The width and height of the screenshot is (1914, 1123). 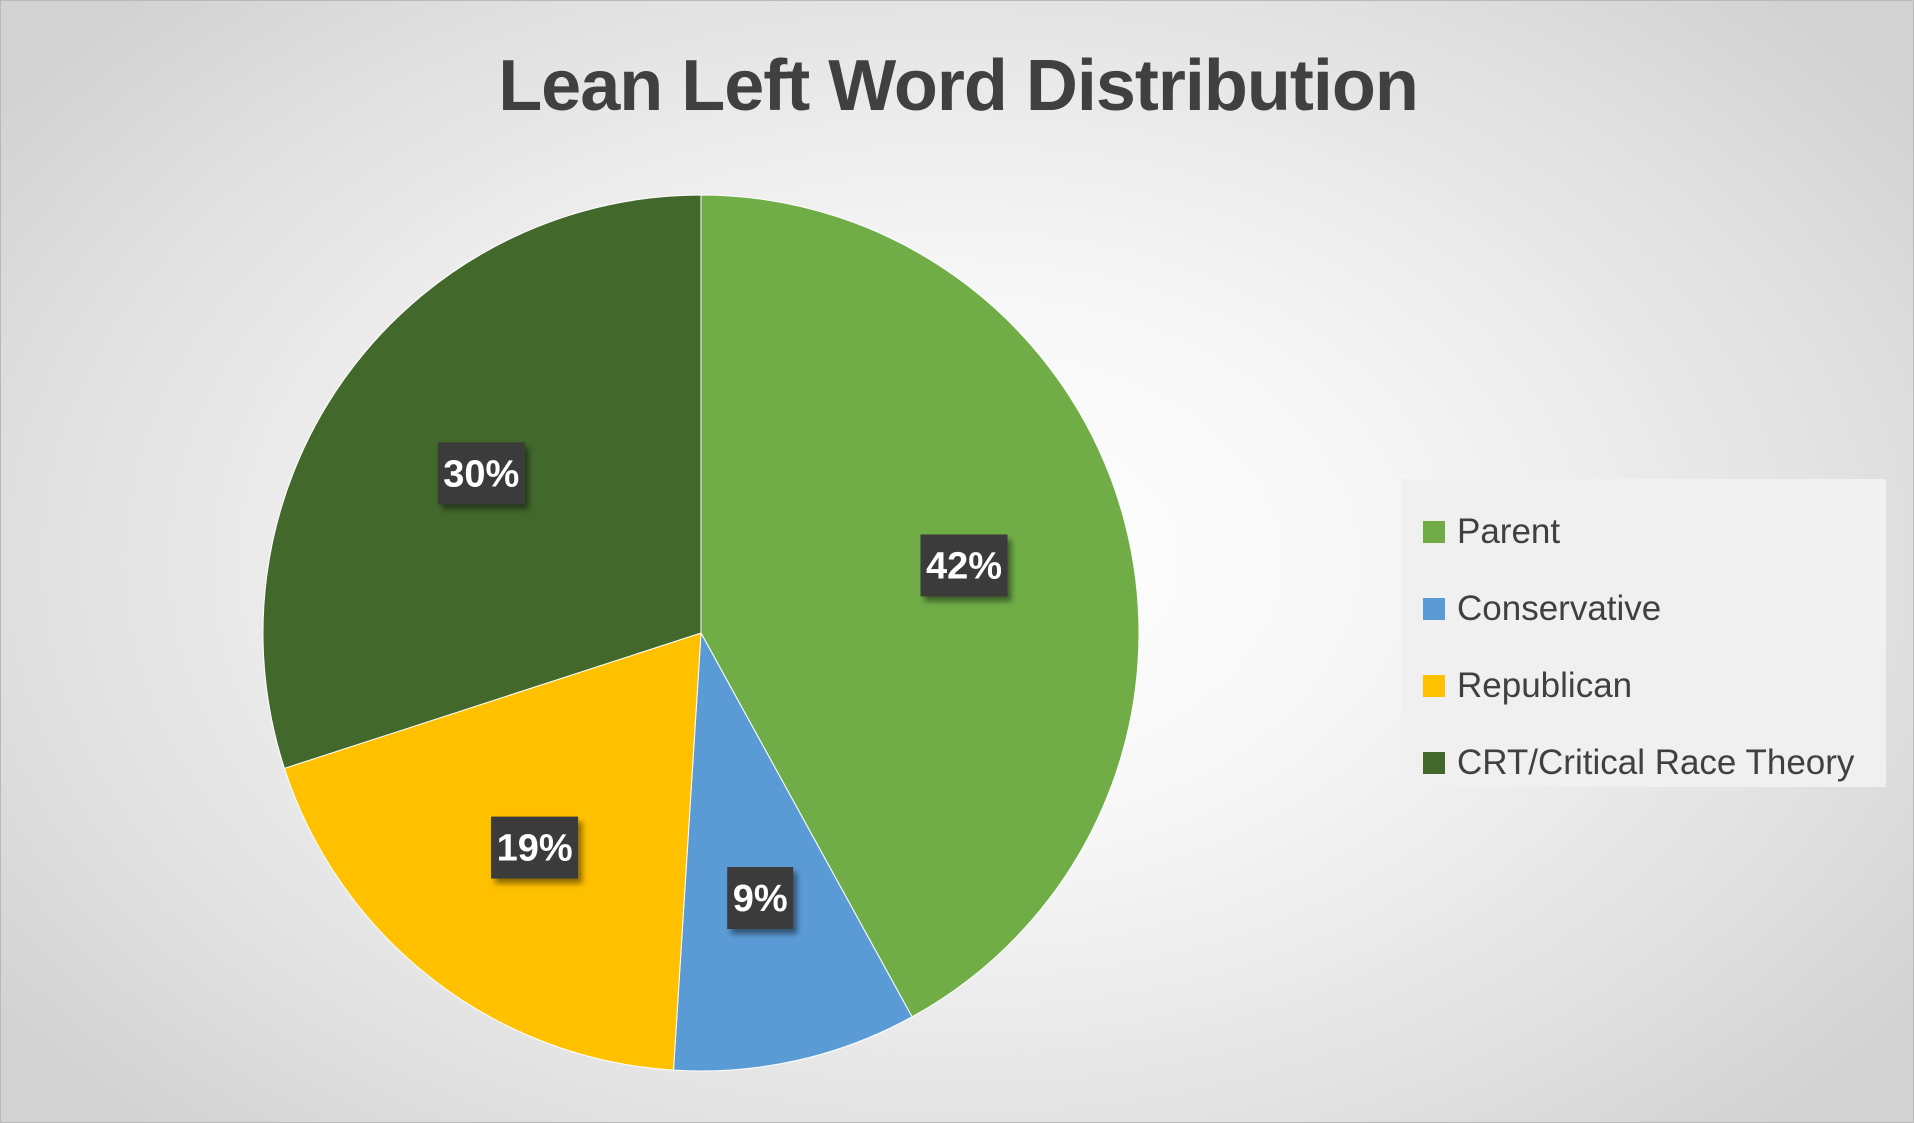 I want to click on data-label-box-crt-critical-race-theory, so click(x=481, y=473).